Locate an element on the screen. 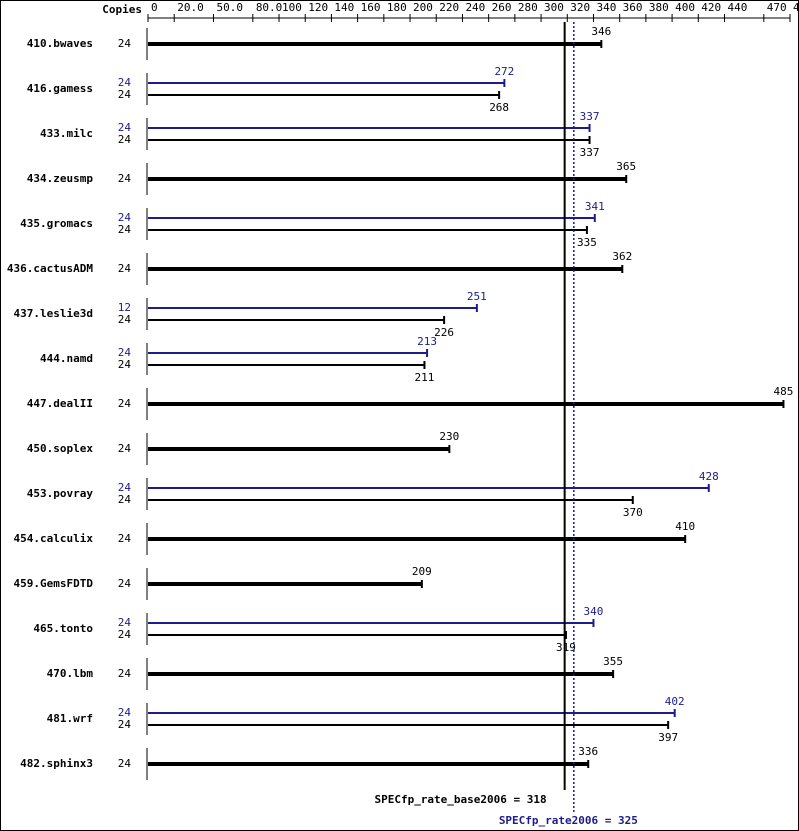 This screenshot has height=831, width=799. benchmark-name: 470.lbm is located at coordinates (70, 673).